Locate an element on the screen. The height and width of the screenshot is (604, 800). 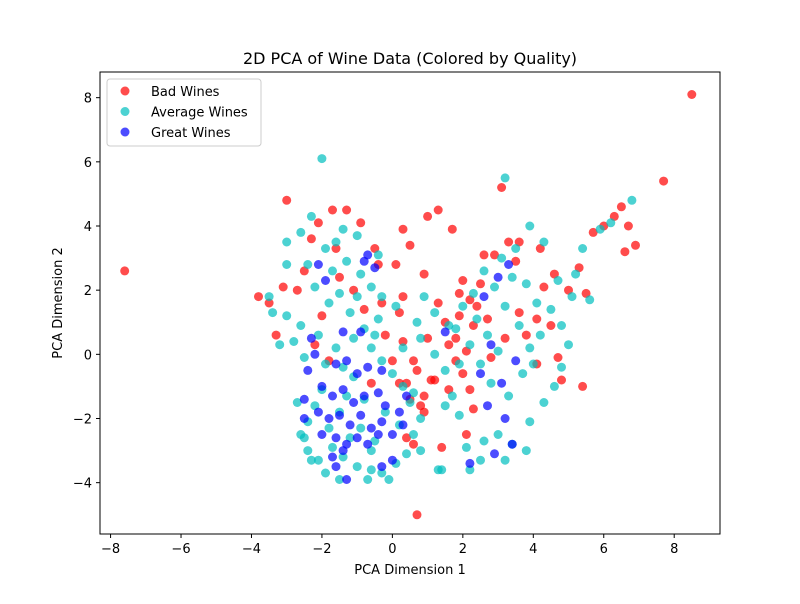
y-tick-label: 8 is located at coordinates (88, 99).